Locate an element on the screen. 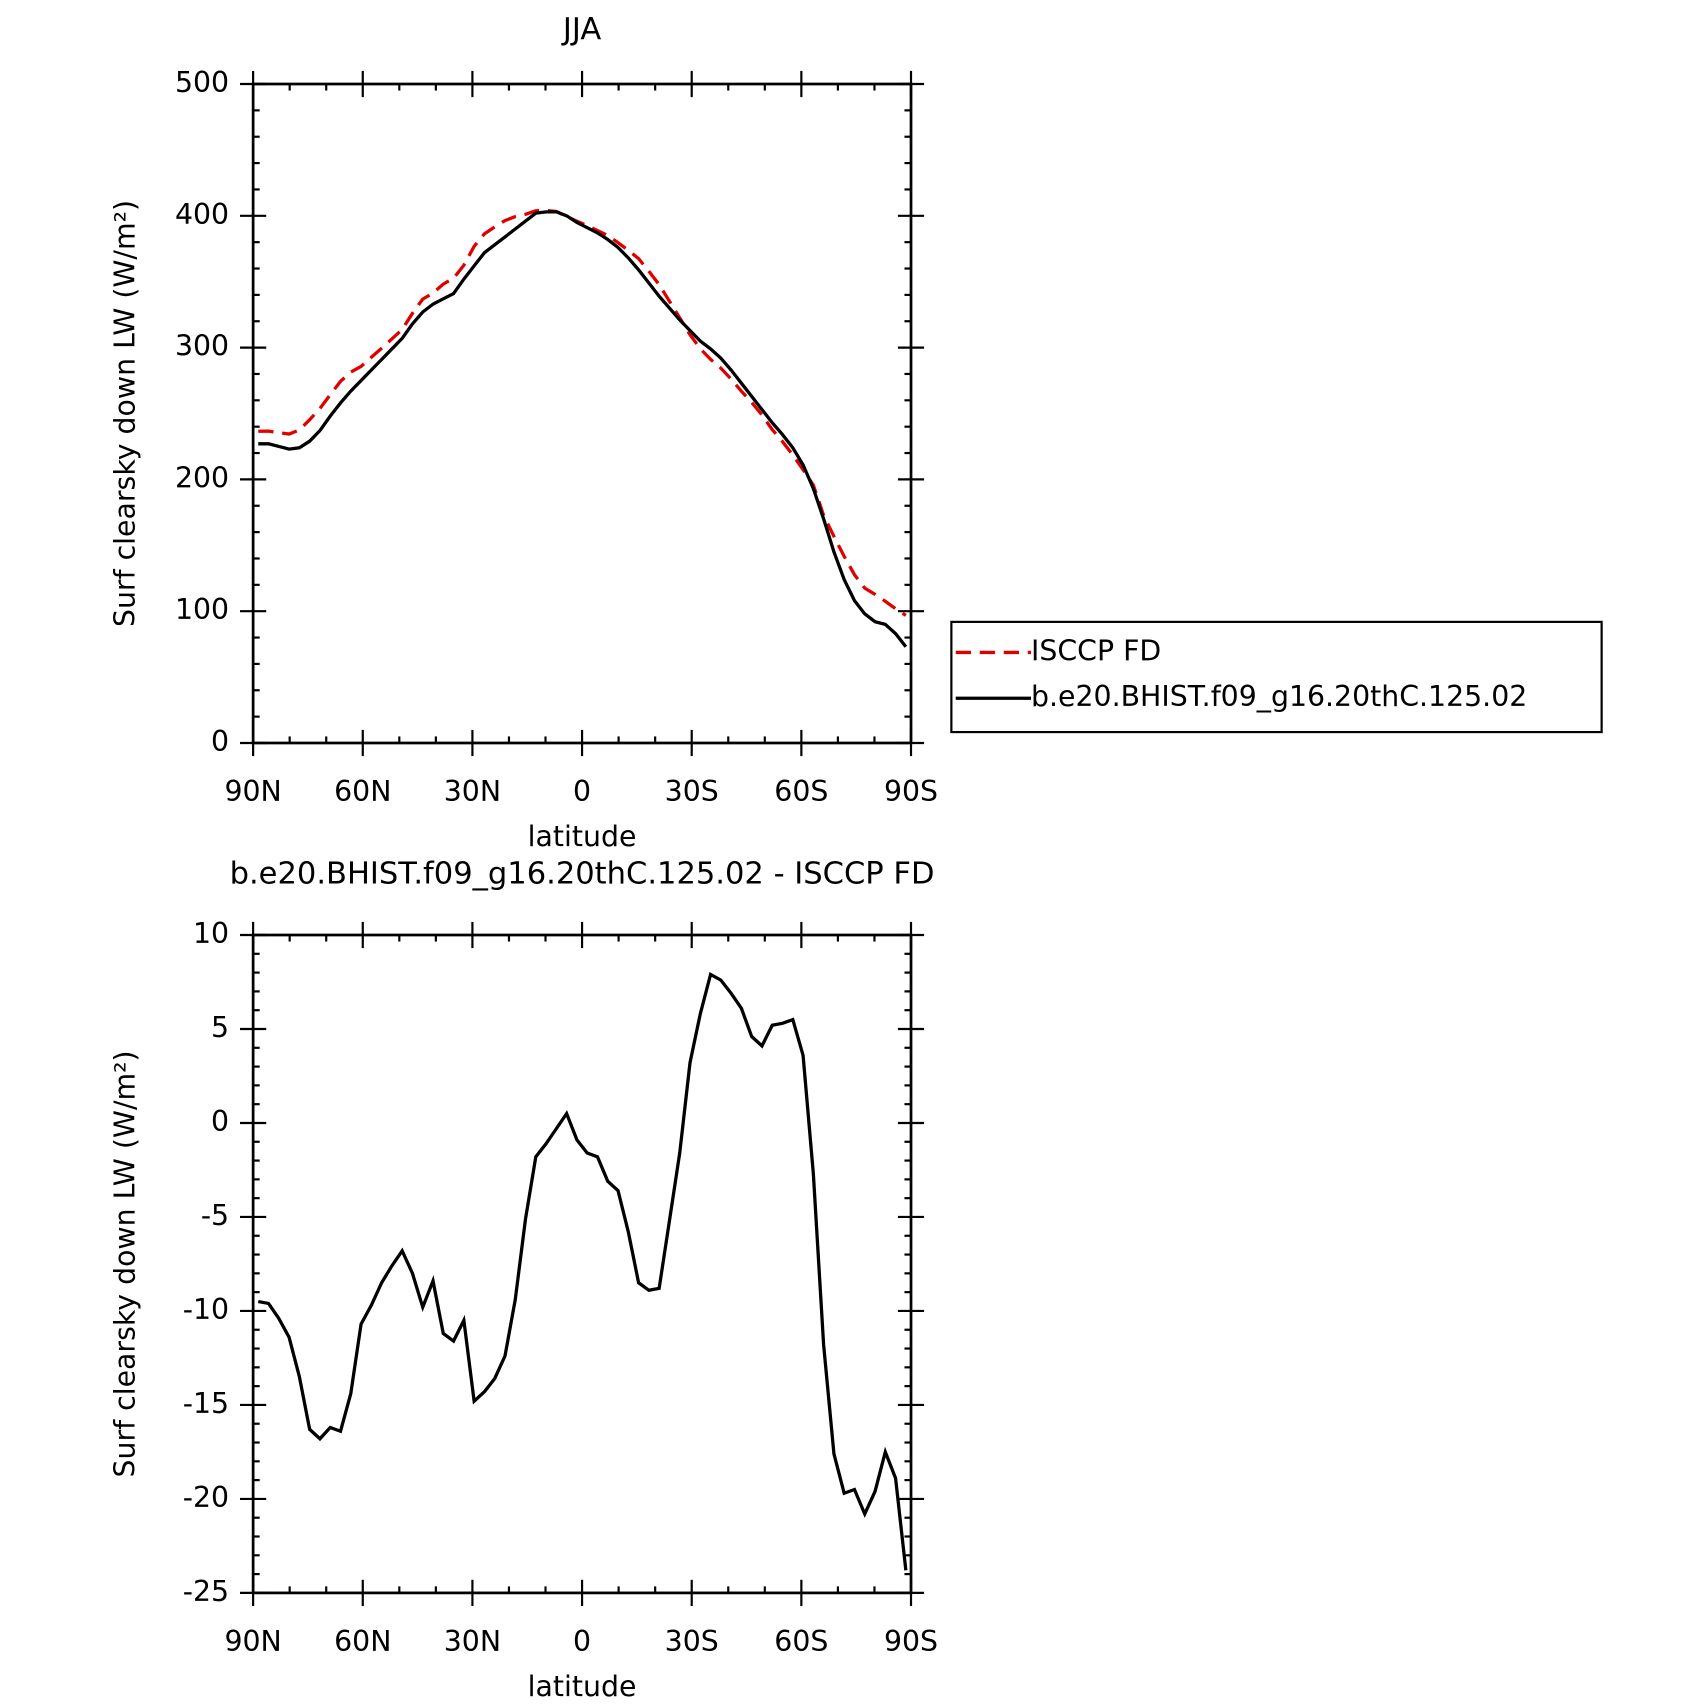 The height and width of the screenshot is (1706, 1702). y-tick-label: -15 is located at coordinates (206, 1403).